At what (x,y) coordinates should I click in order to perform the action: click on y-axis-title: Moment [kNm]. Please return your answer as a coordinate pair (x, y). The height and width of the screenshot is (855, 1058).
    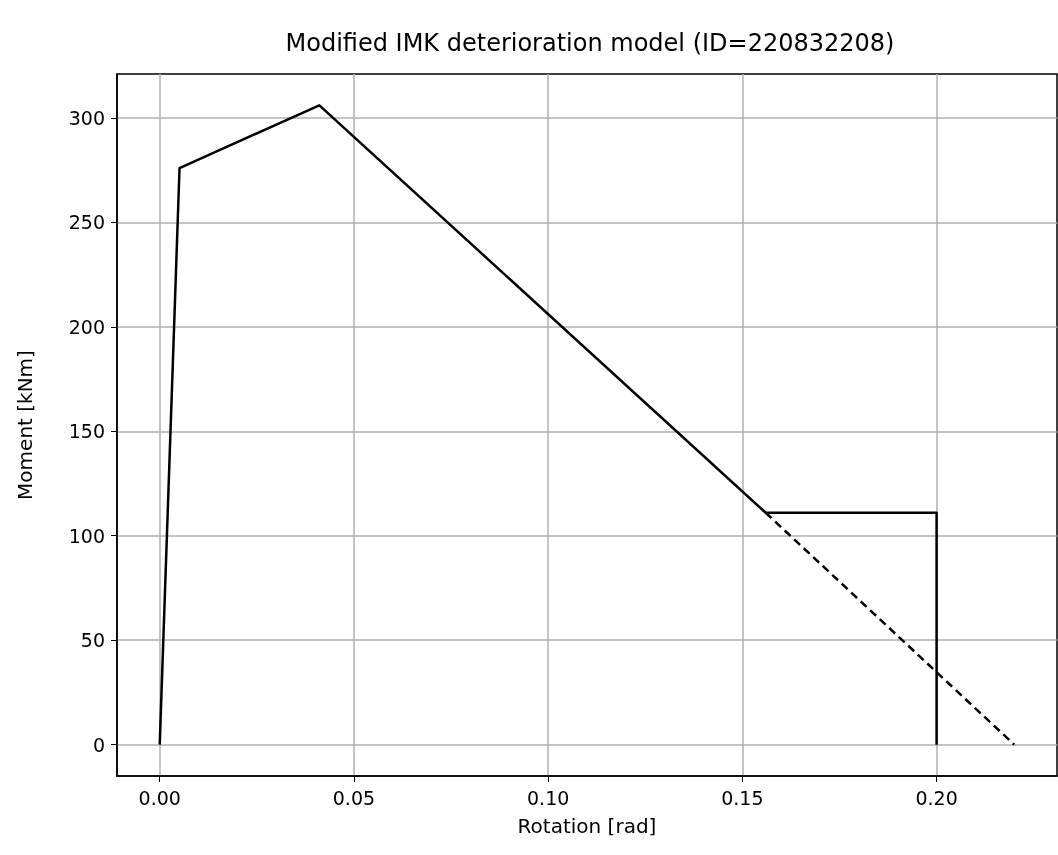
    Looking at the image, I should click on (25, 425).